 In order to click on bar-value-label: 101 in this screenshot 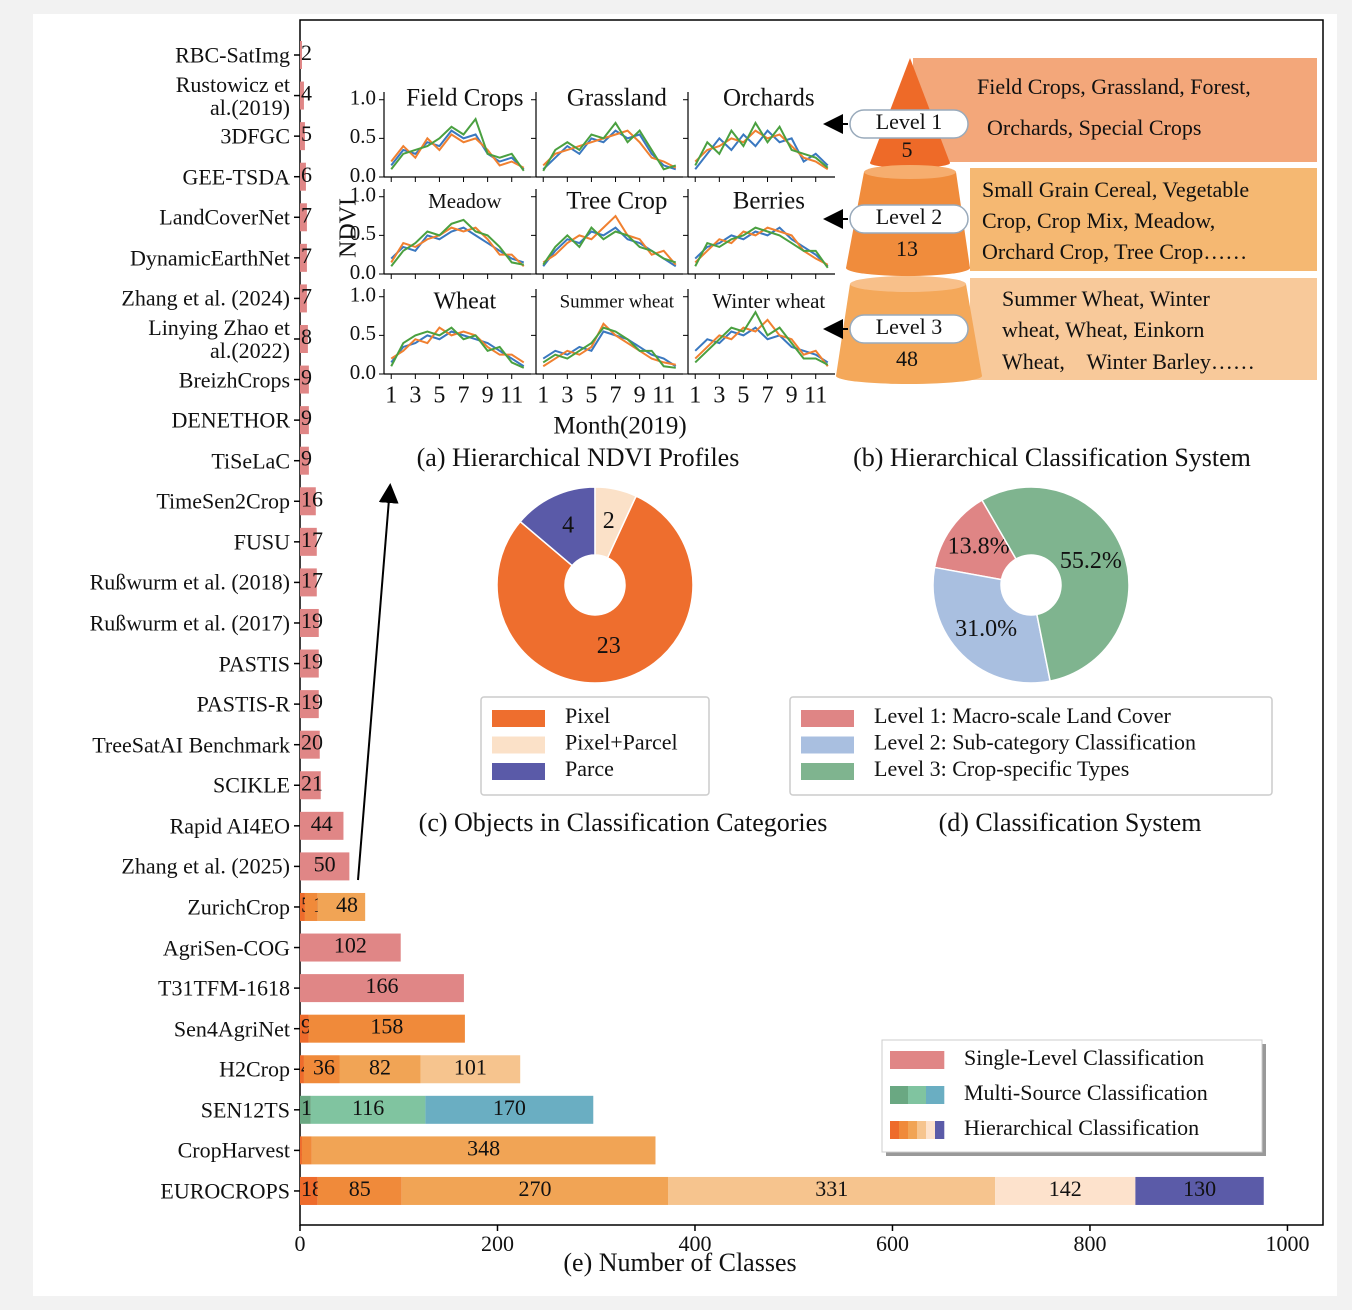, I will do `click(470, 1066)`.